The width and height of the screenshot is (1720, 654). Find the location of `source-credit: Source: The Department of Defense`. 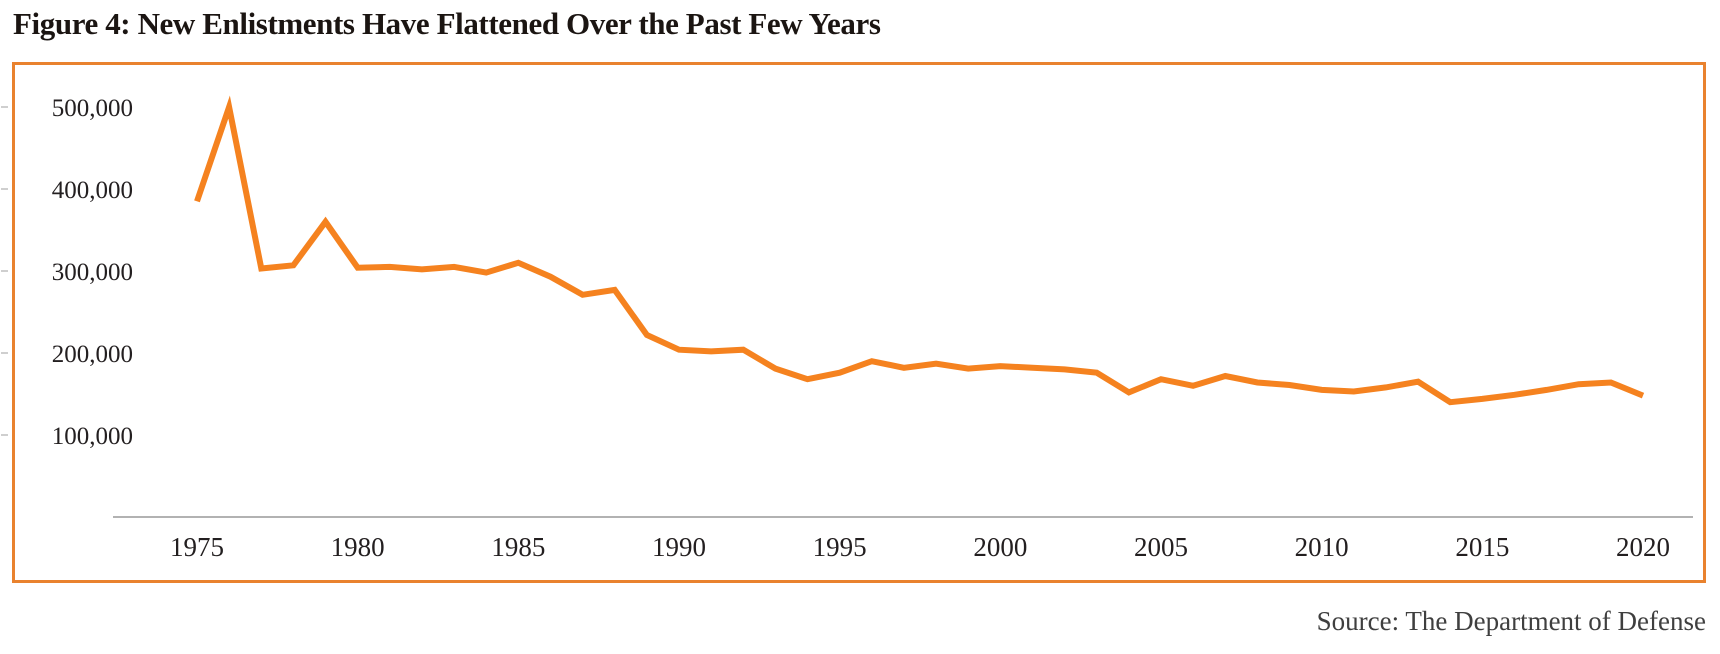

source-credit: Source: The Department of Defense is located at coordinates (1511, 621).